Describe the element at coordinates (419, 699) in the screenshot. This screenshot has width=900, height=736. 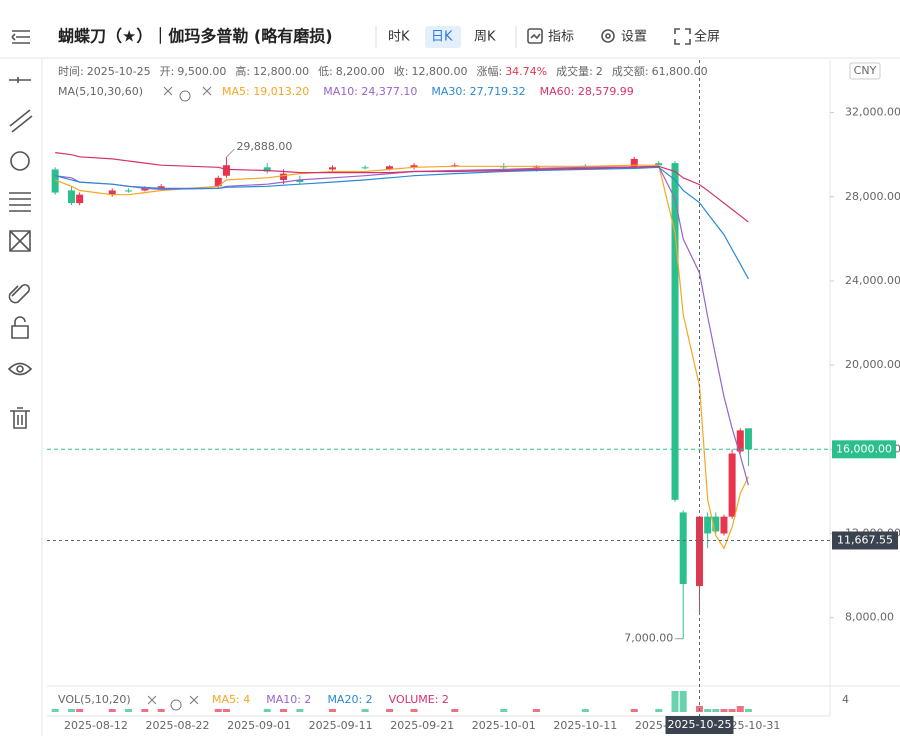
I see `volume-label: VOLUME: 2` at that location.